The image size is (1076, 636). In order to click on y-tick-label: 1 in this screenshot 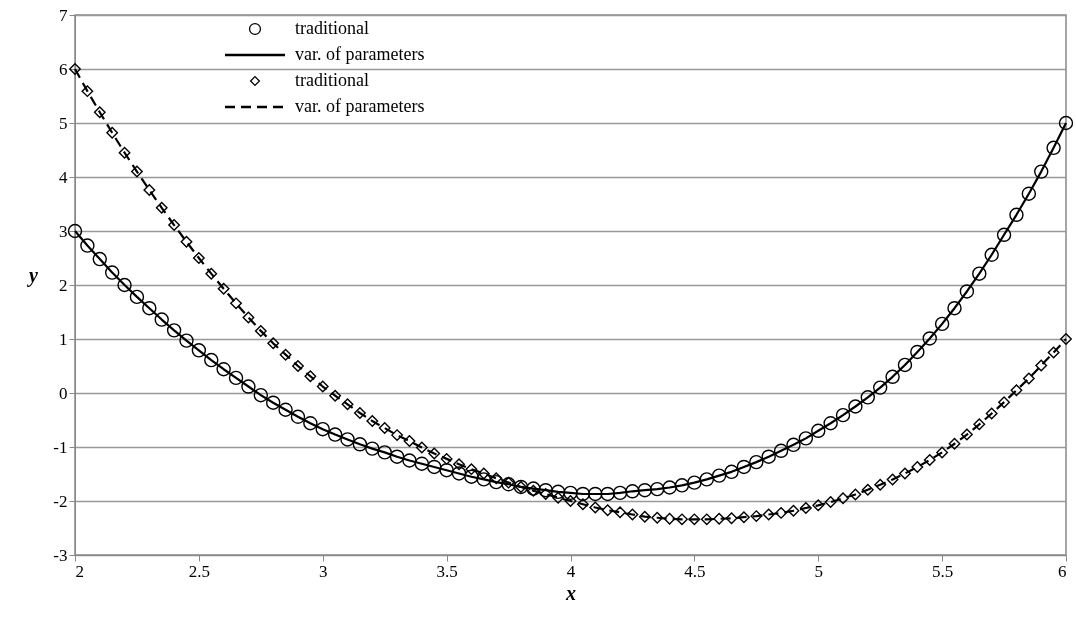, I will do `click(63, 339)`.